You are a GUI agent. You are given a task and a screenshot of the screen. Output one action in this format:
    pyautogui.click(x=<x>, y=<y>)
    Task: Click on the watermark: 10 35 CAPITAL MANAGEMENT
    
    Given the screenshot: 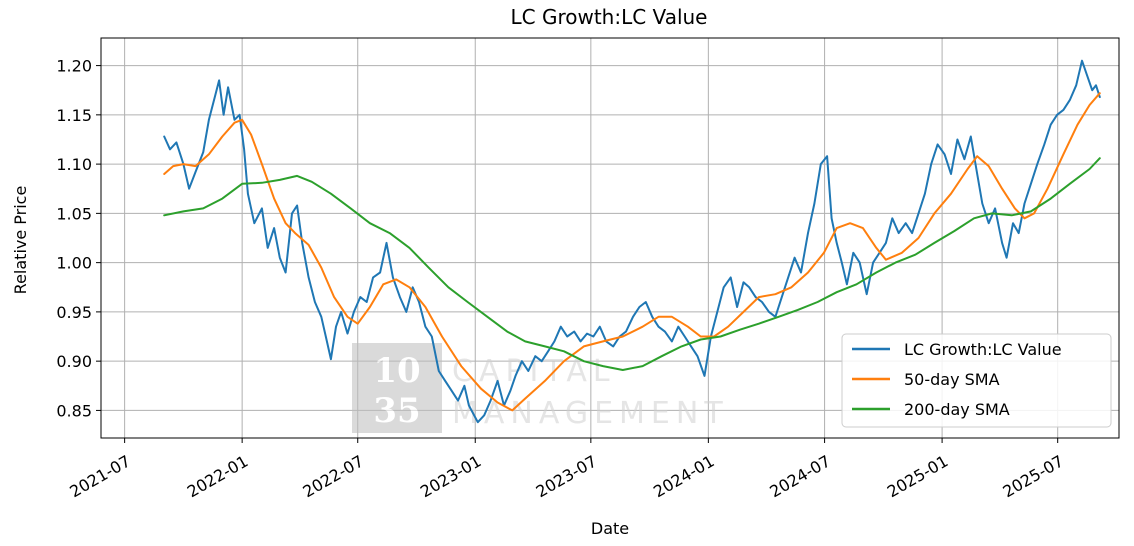 What is the action you would take?
    pyautogui.click(x=540, y=388)
    